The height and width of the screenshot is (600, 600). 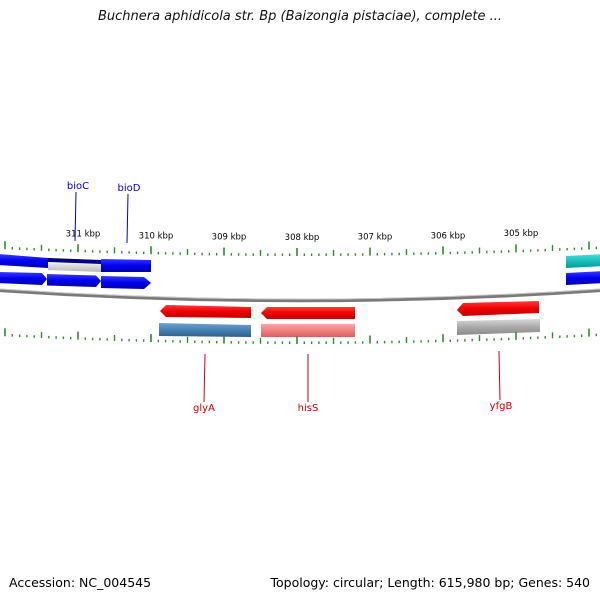 What do you see at coordinates (74, 267) in the screenshot?
I see `gene-bioC-lower` at bounding box center [74, 267].